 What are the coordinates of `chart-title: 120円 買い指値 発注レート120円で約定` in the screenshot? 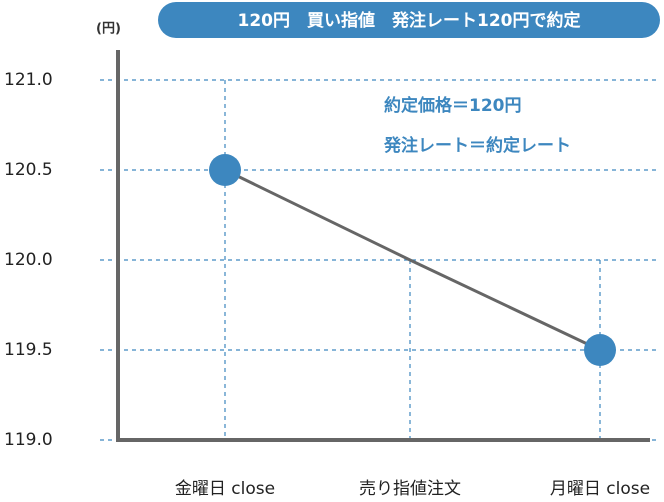 It's located at (409, 20).